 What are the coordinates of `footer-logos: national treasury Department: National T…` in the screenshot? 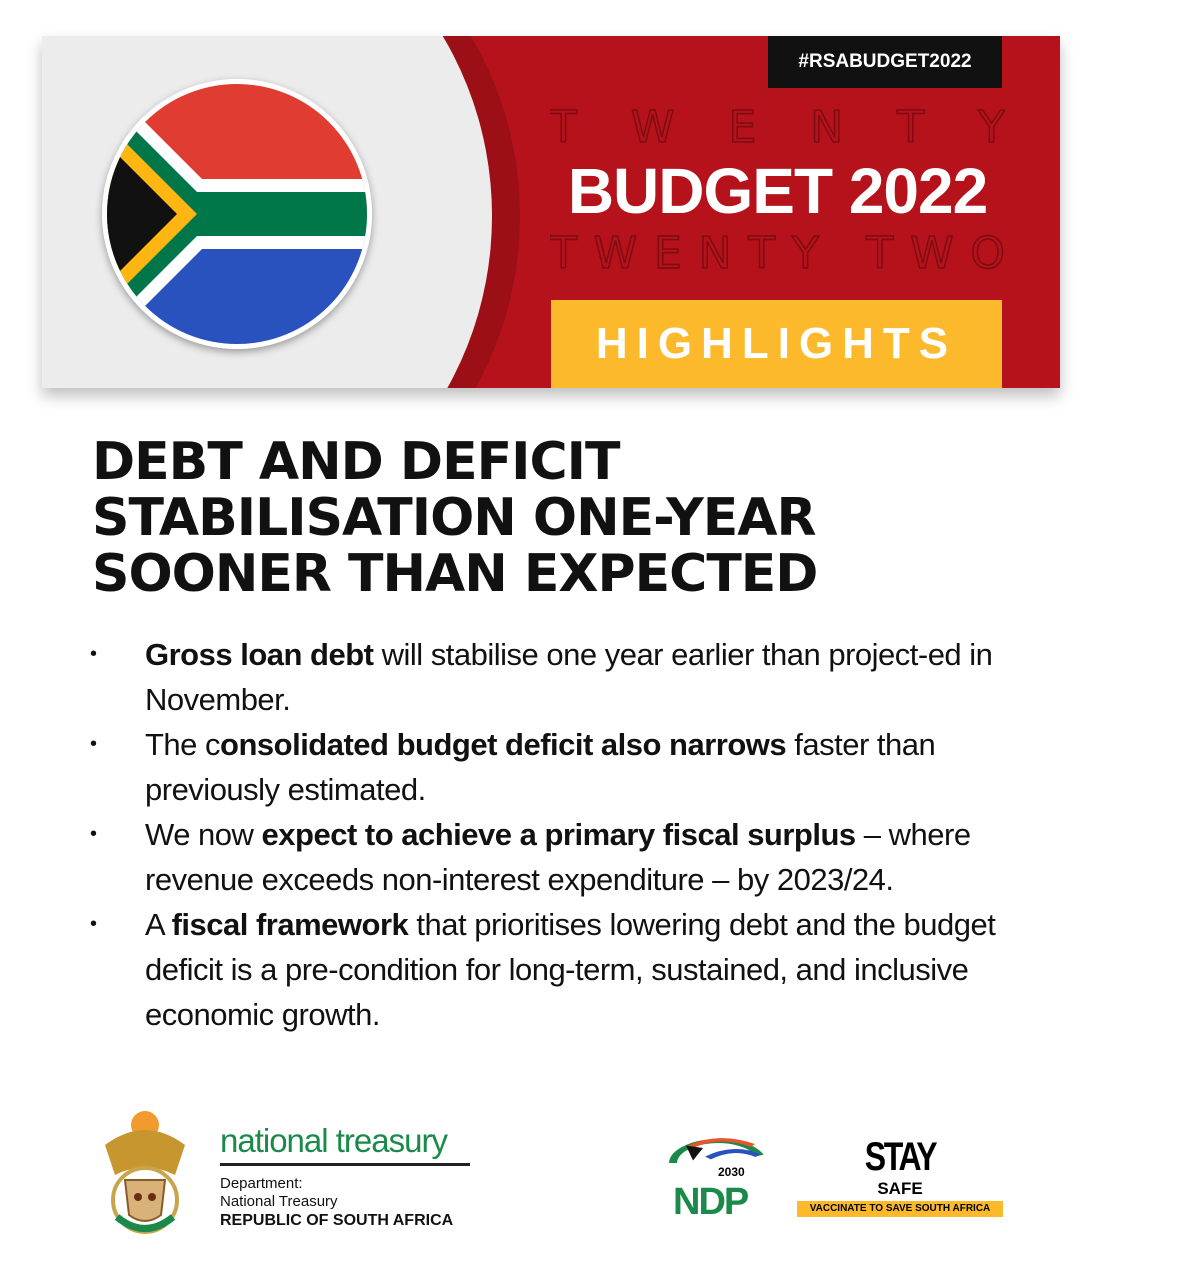 It's located at (550, 1172).